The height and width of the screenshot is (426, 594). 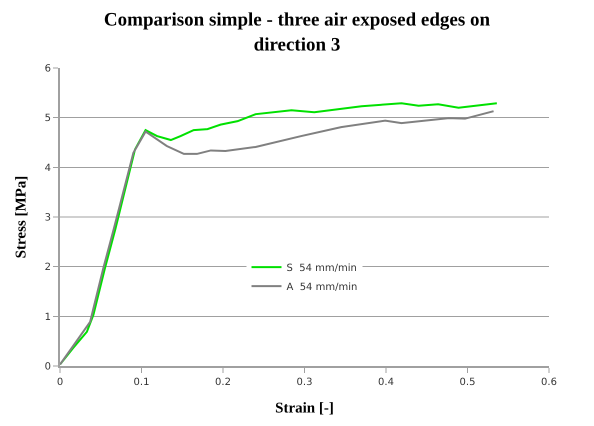 I want to click on y-tick-label: 4, so click(x=47, y=168).